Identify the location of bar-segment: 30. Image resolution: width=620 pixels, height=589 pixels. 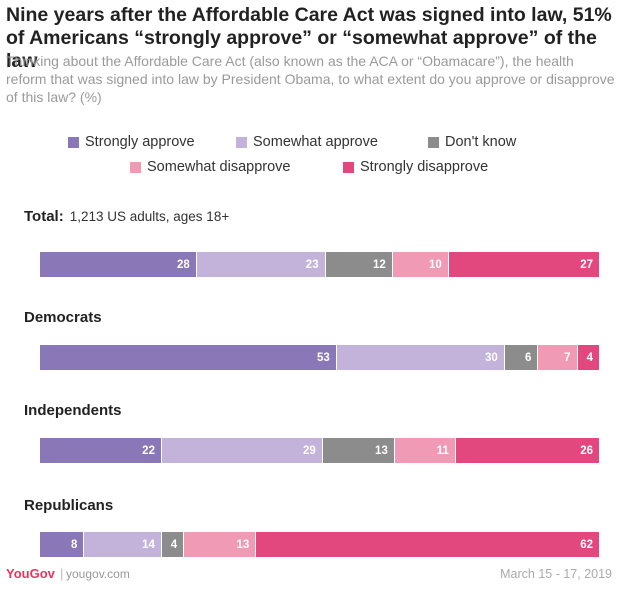
(420, 357).